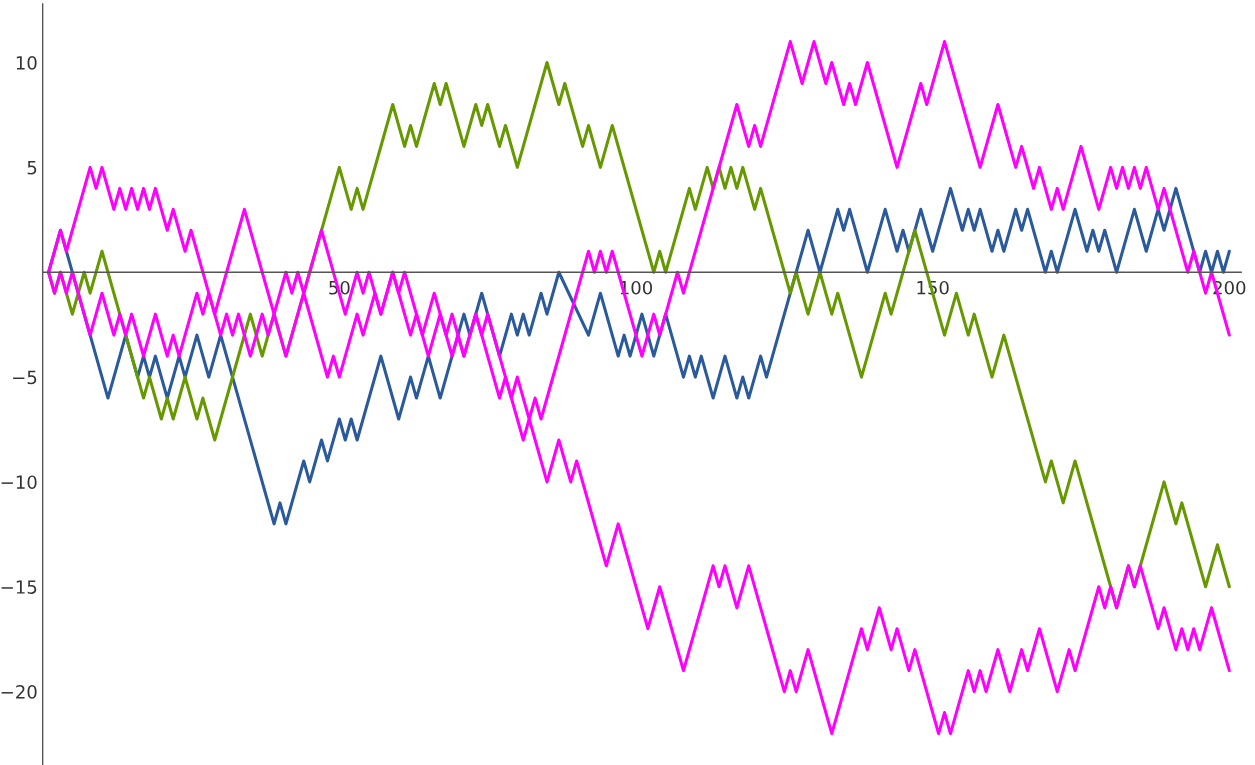 This screenshot has height=765, width=1255. I want to click on y-tick-label: −20, so click(19, 692).